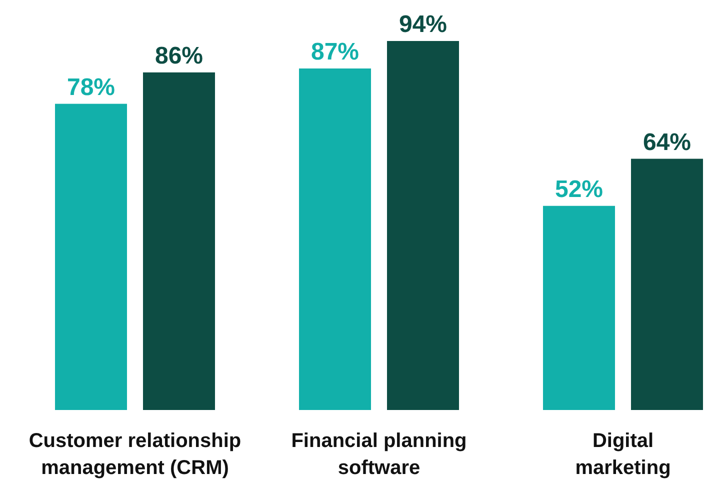 This screenshot has width=706, height=482. I want to click on data-label: 87%, so click(335, 52).